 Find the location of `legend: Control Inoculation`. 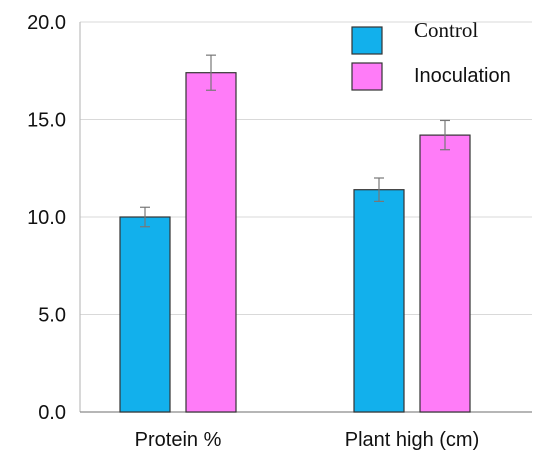

legend: Control Inoculation is located at coordinates (431, 54).